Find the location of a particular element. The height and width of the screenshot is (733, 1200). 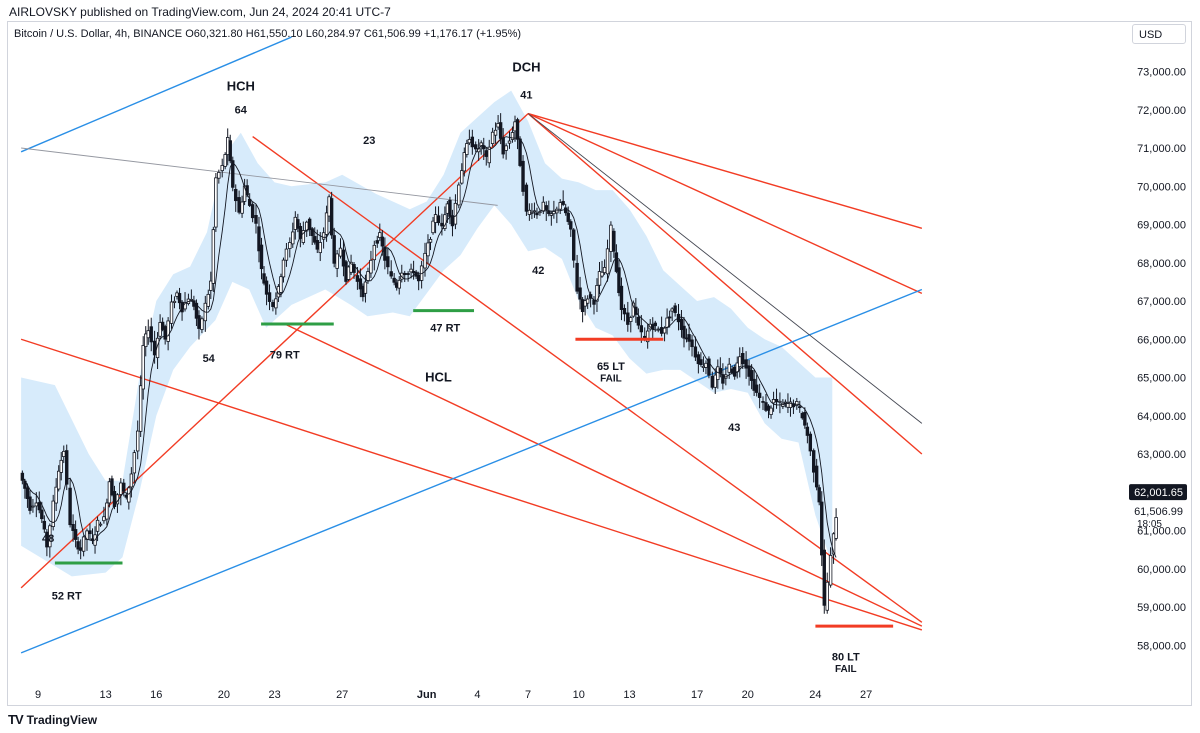

annotation-label: 48 is located at coordinates (48, 539).